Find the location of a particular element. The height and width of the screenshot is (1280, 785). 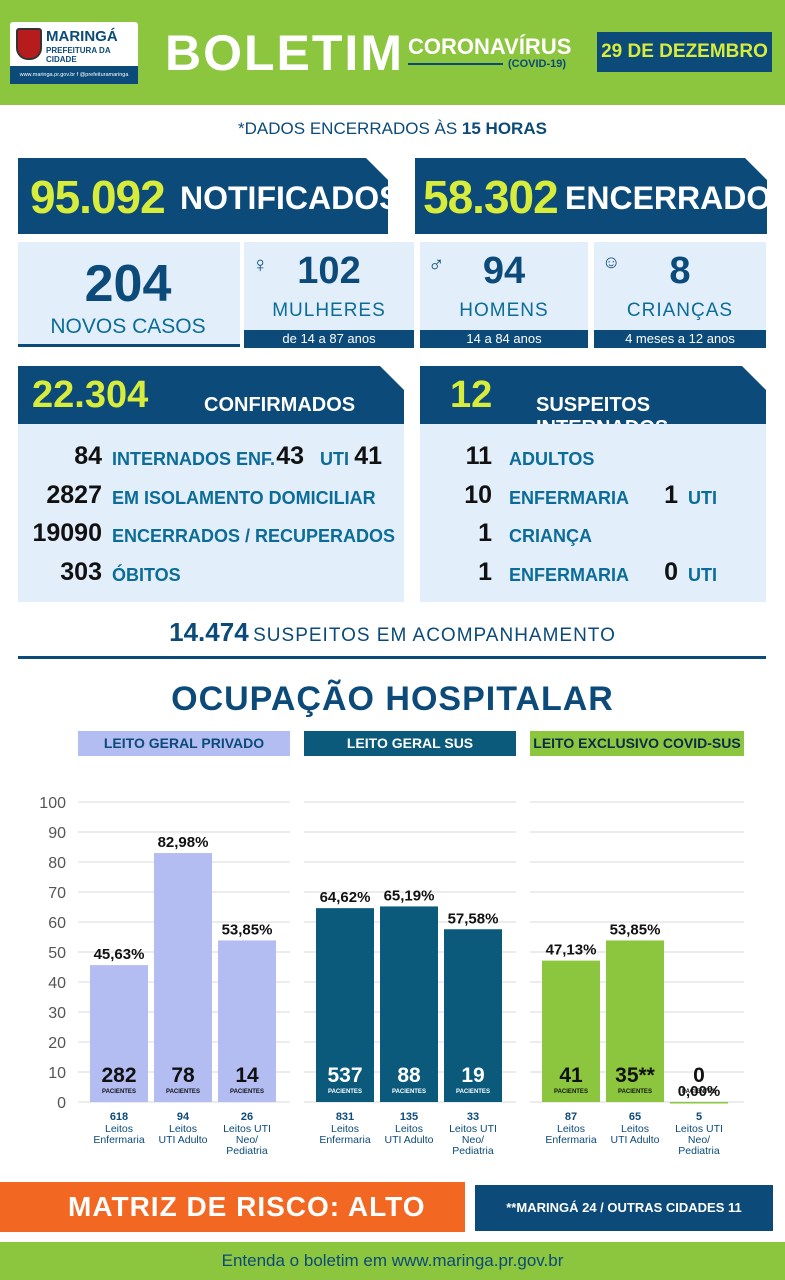

mulheres-value: 102 is located at coordinates (329, 271).